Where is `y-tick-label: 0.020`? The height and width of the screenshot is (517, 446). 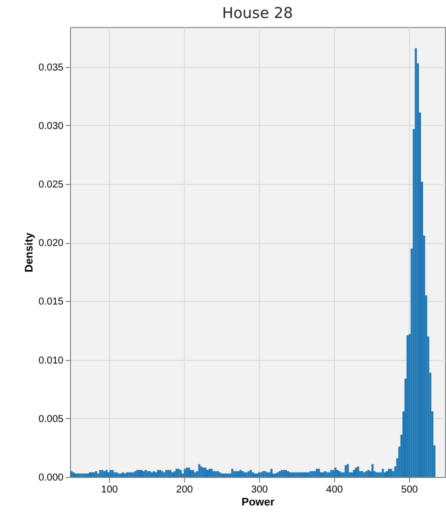
y-tick-label: 0.020 is located at coordinates (51, 244).